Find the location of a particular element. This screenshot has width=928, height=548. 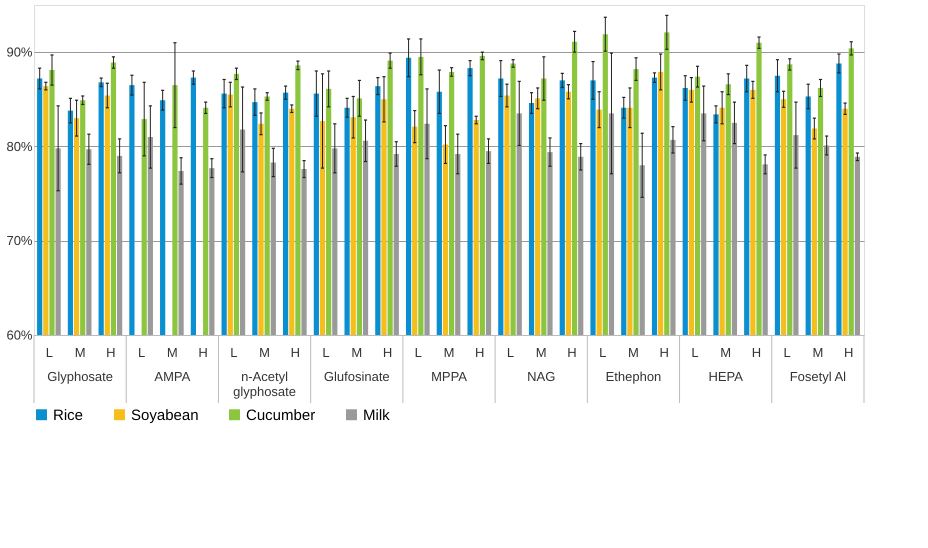

y-tick-label: 70% is located at coordinates (19, 240).